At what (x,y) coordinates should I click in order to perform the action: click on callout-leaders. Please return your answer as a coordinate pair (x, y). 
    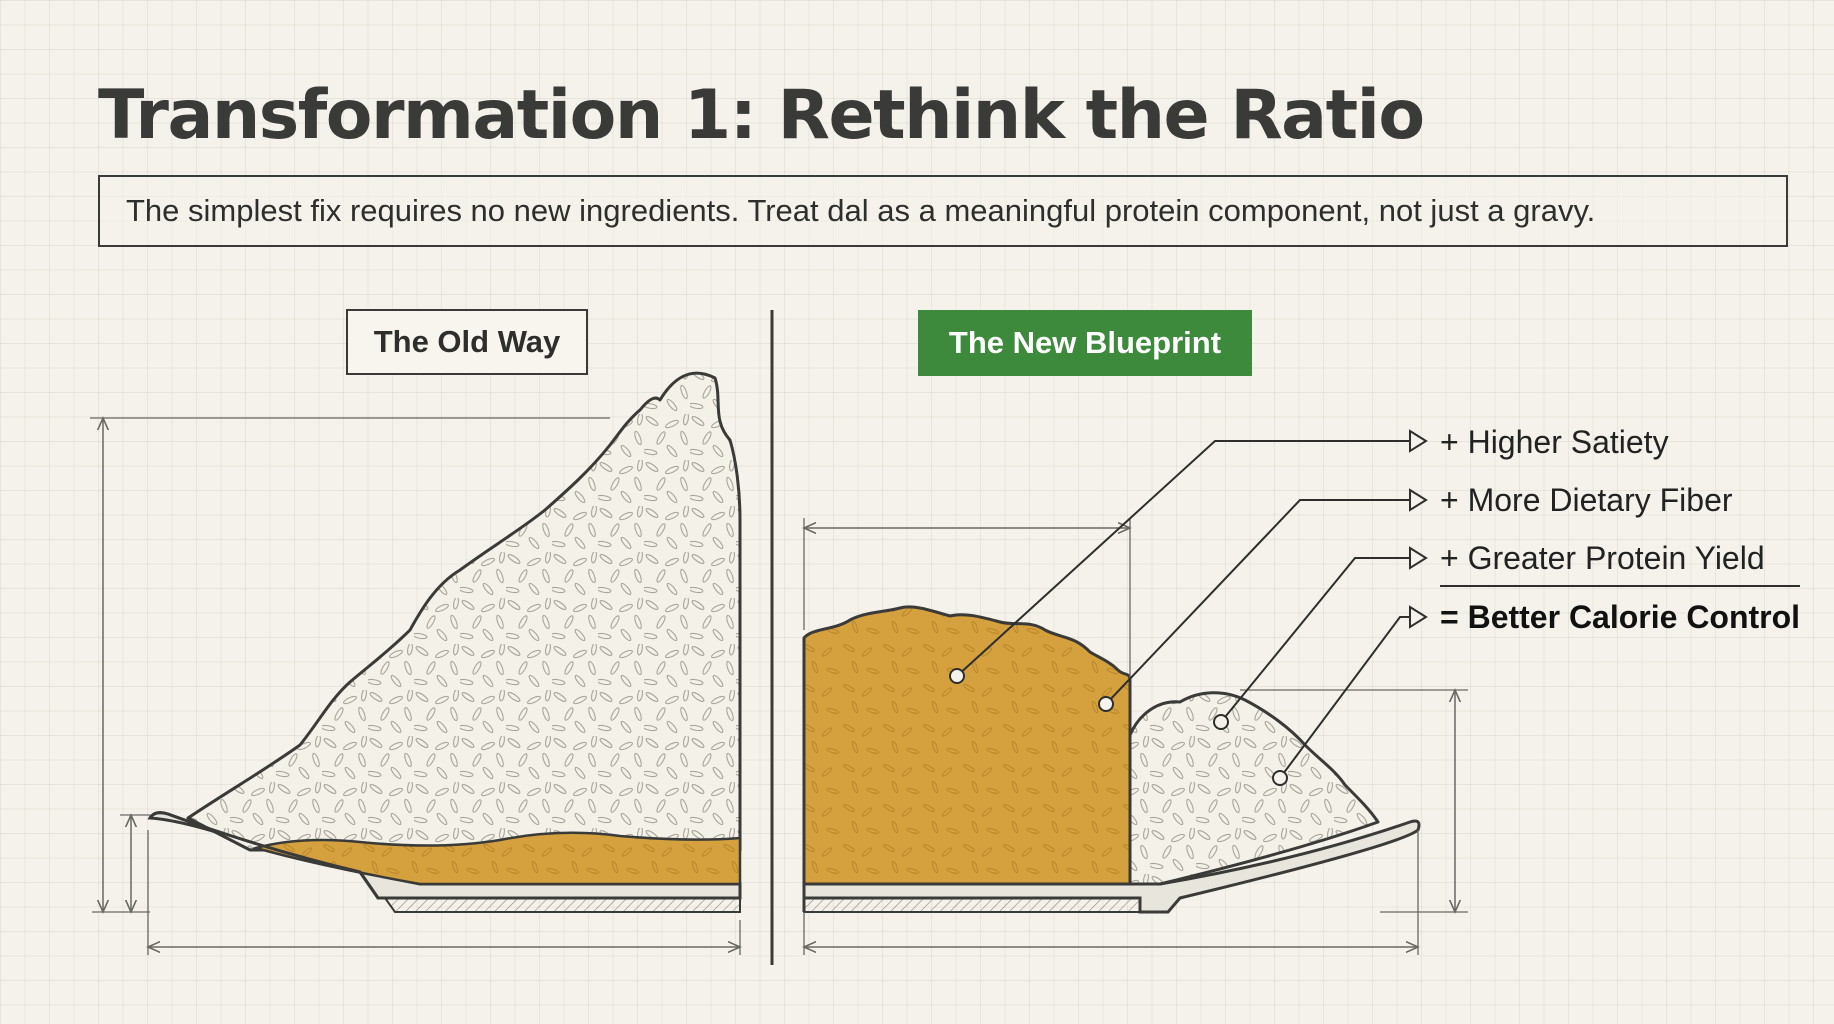
    Looking at the image, I should click on (1188, 607).